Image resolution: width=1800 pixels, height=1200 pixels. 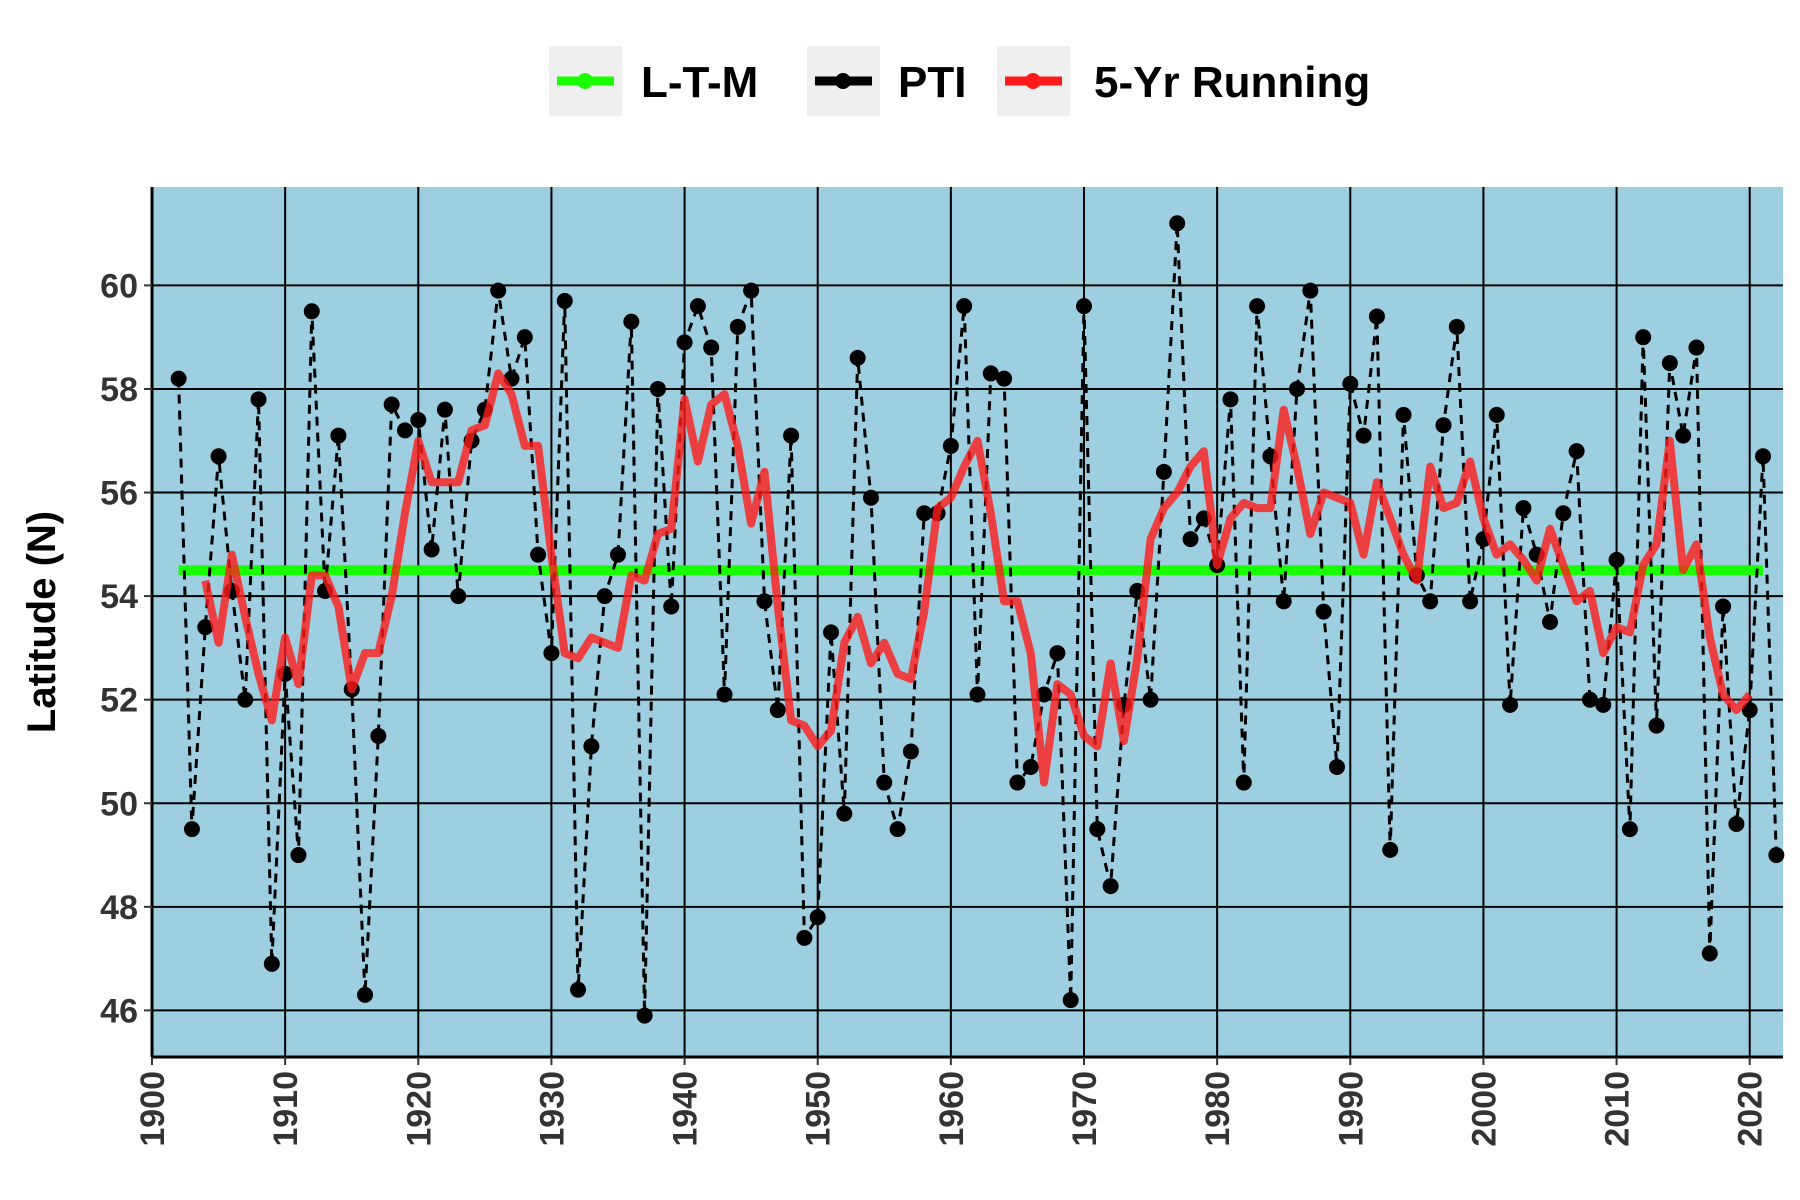 What do you see at coordinates (1033, 81) in the screenshot?
I see `legend-key-running-point` at bounding box center [1033, 81].